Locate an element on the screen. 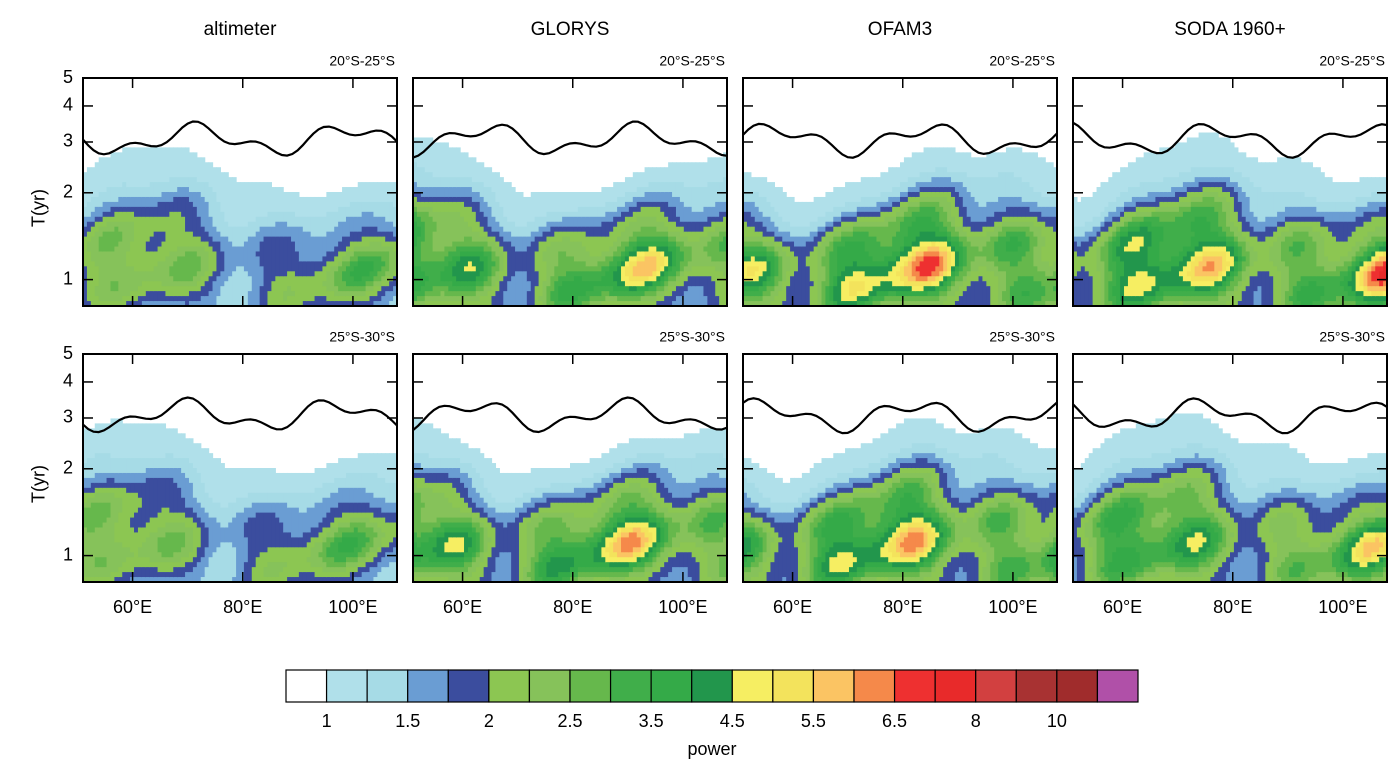 This screenshot has width=1392, height=761. panel-frame is located at coordinates (570, 192).